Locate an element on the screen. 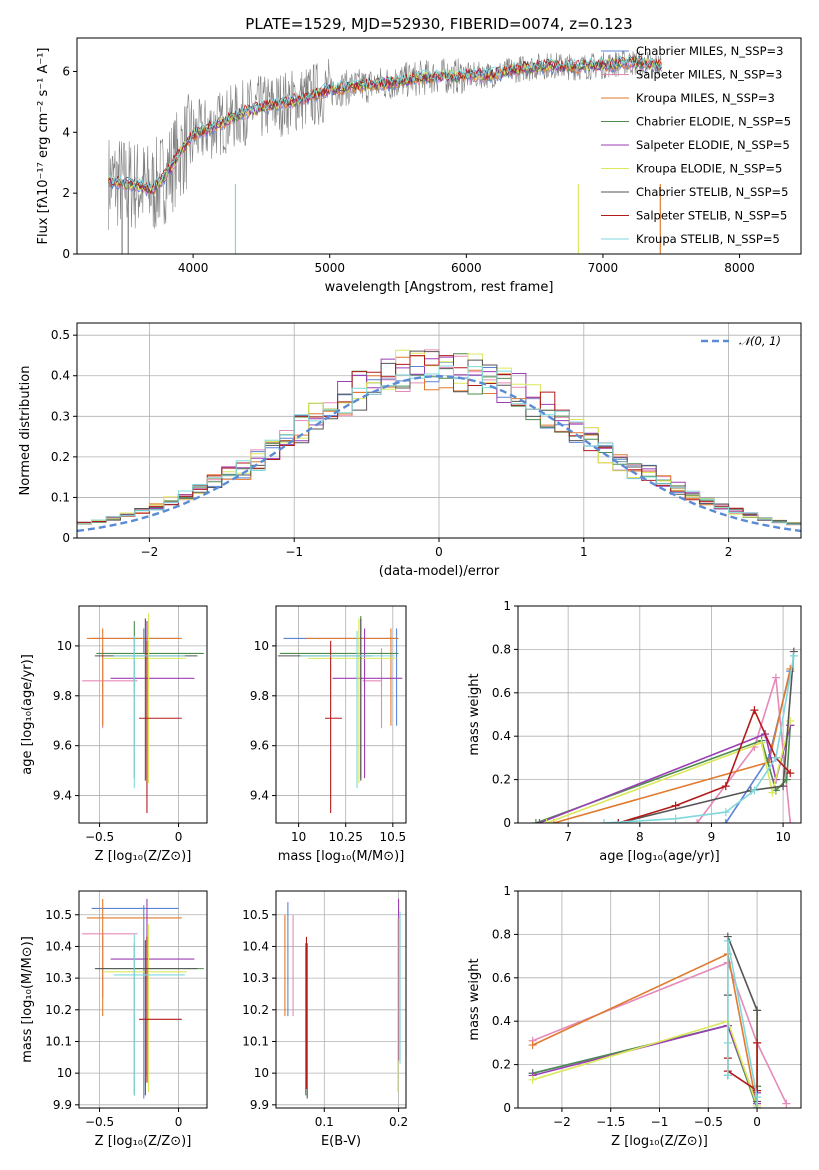 The image size is (819, 1170). age_vs_mass-data-layer is located at coordinates (340, 714).